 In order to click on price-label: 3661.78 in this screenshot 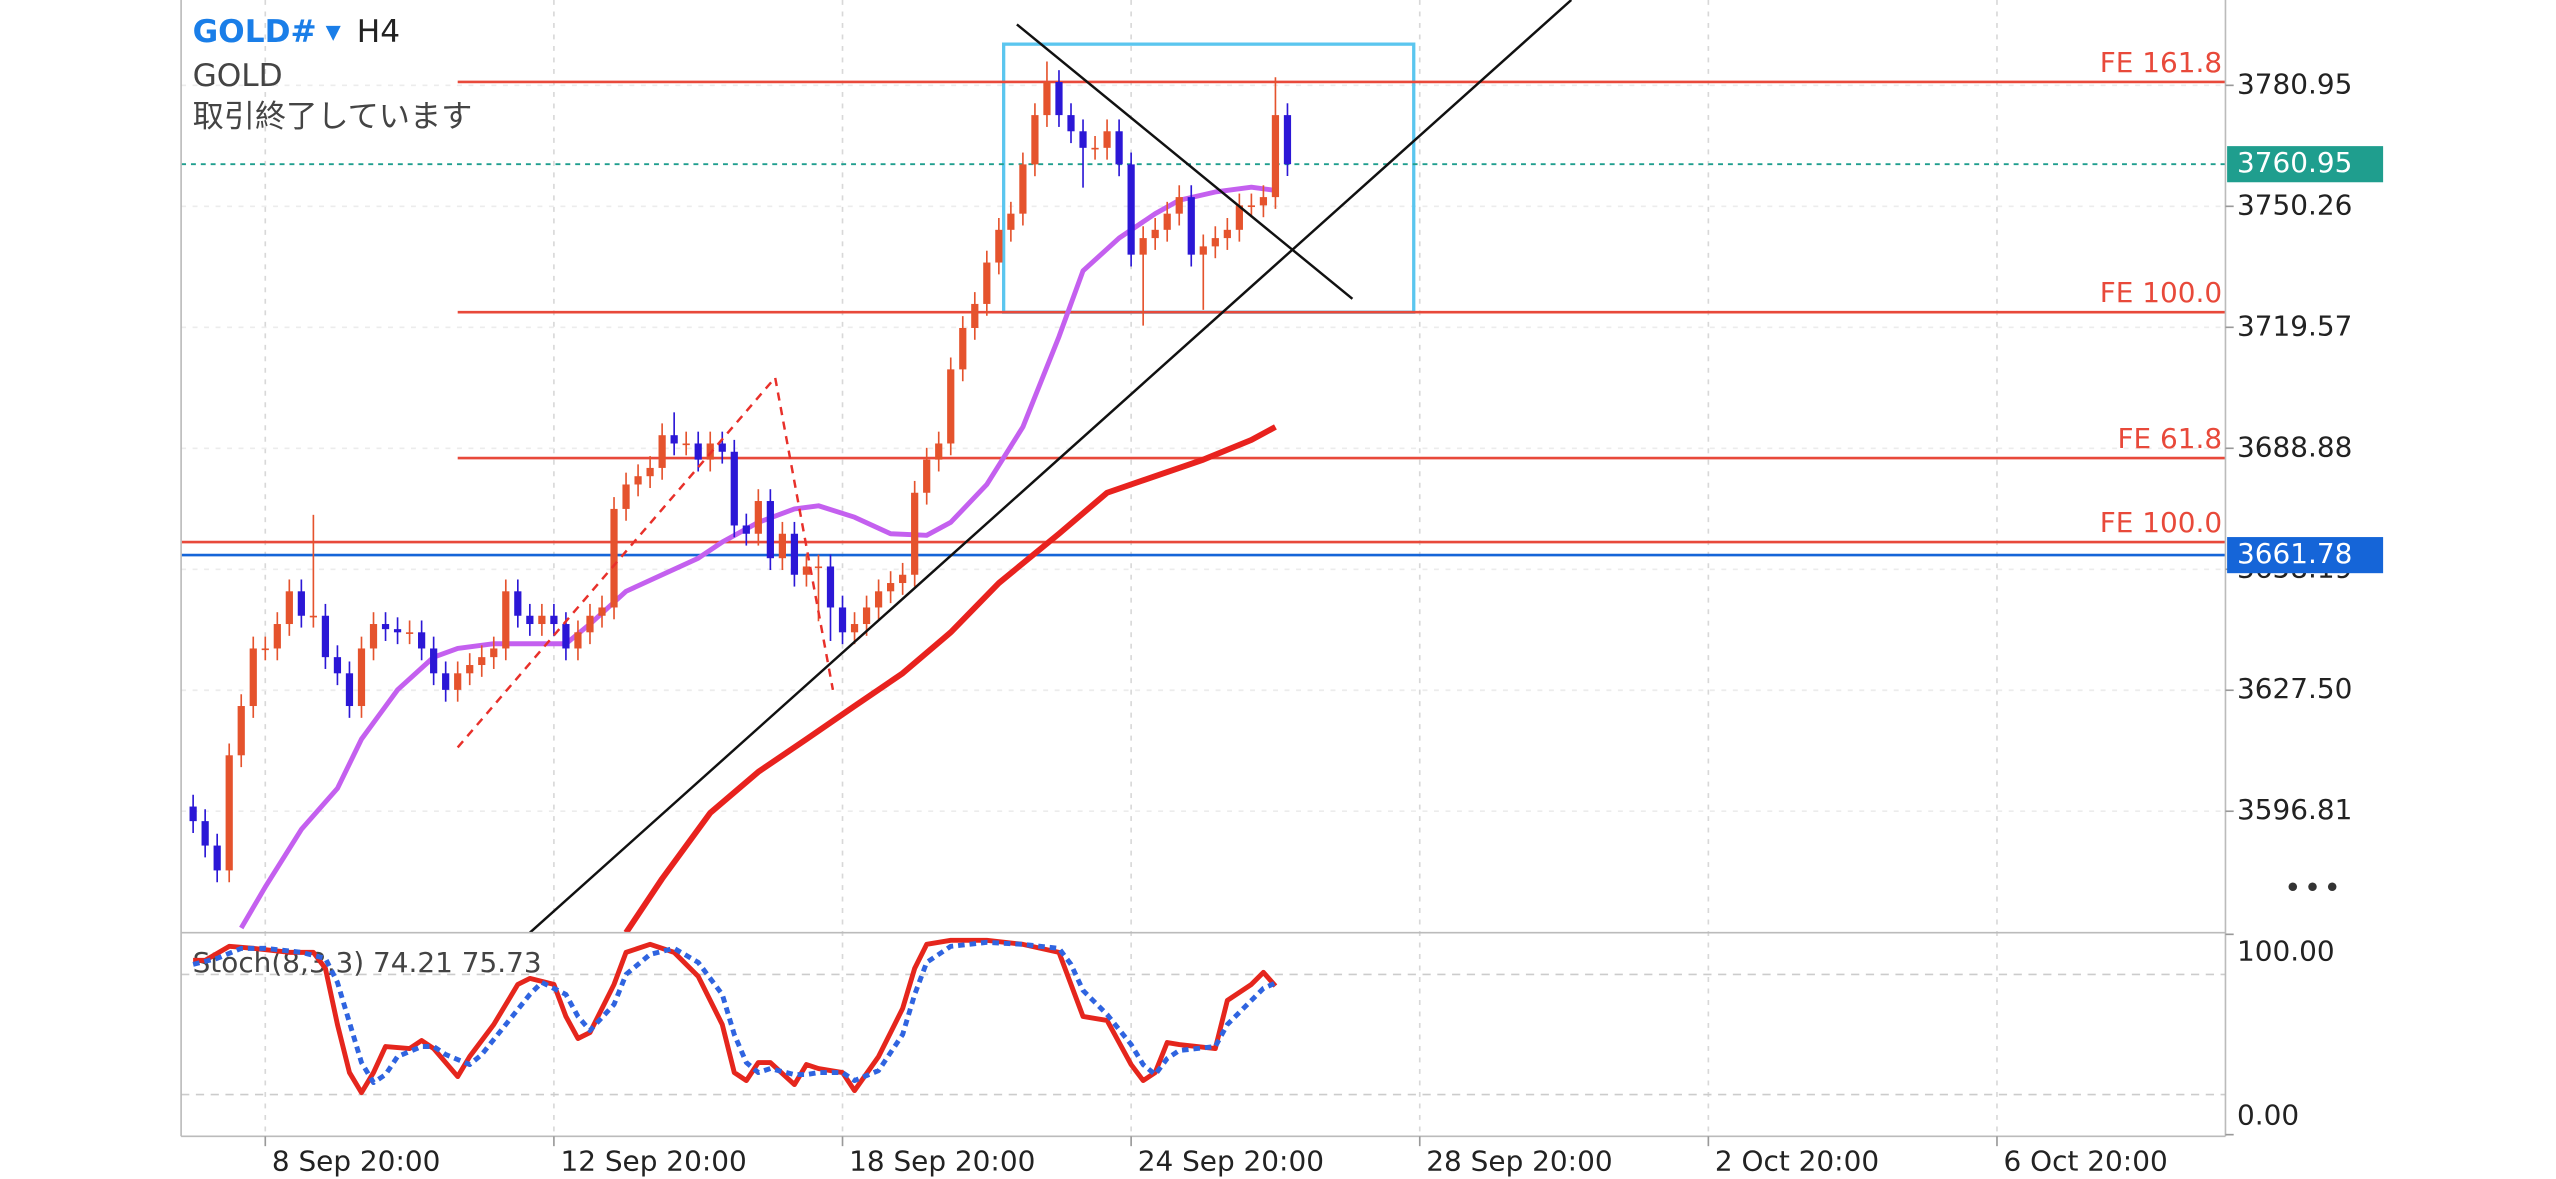, I will do `click(2294, 553)`.